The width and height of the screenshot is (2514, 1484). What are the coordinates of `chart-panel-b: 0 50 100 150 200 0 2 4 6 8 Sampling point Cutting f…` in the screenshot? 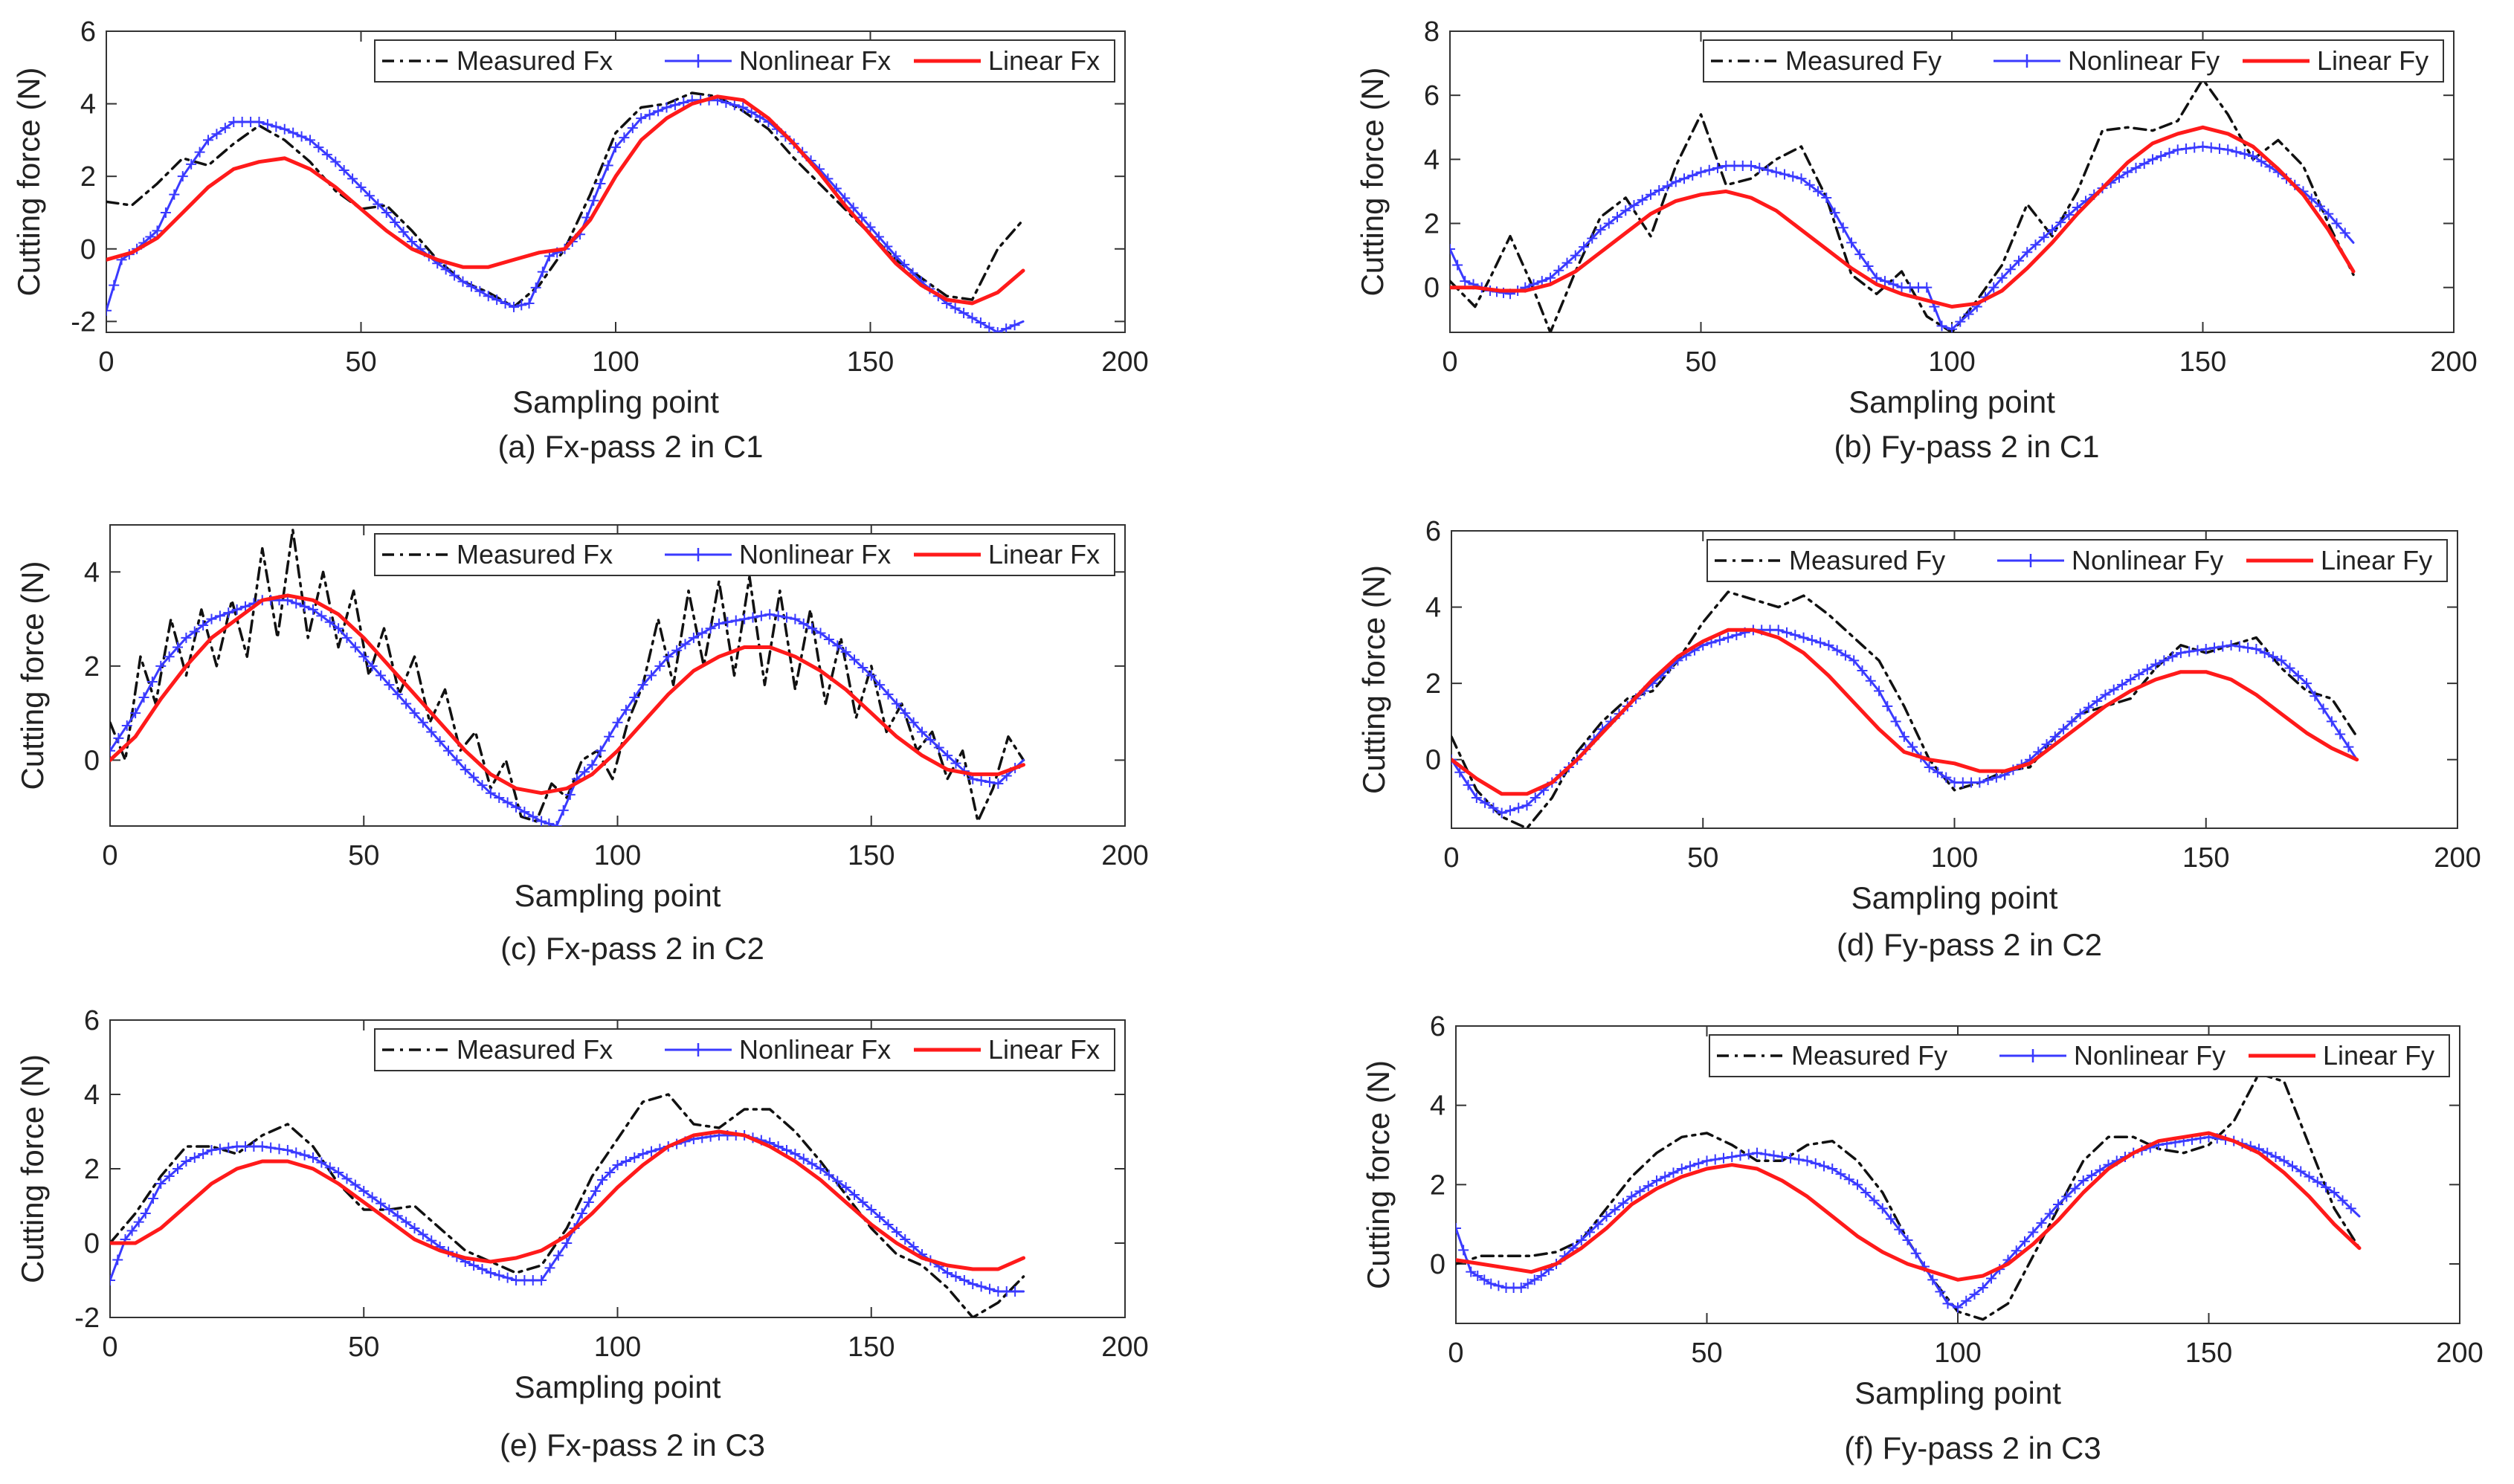 It's located at (1916, 240).